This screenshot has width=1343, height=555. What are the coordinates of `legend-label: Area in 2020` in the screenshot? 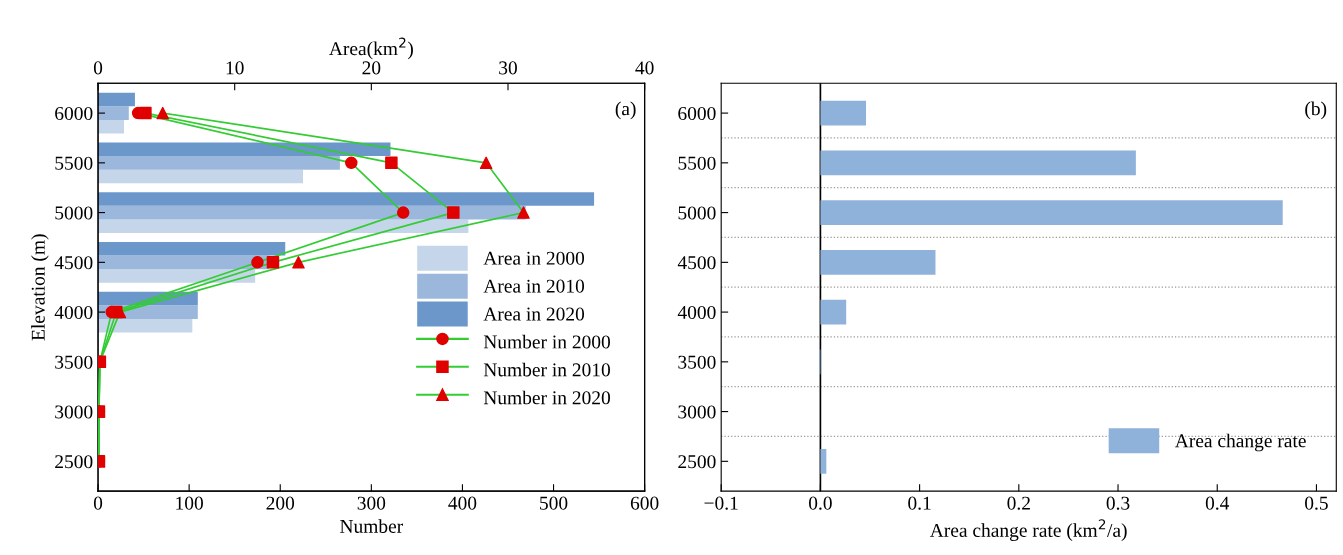 It's located at (534, 314).